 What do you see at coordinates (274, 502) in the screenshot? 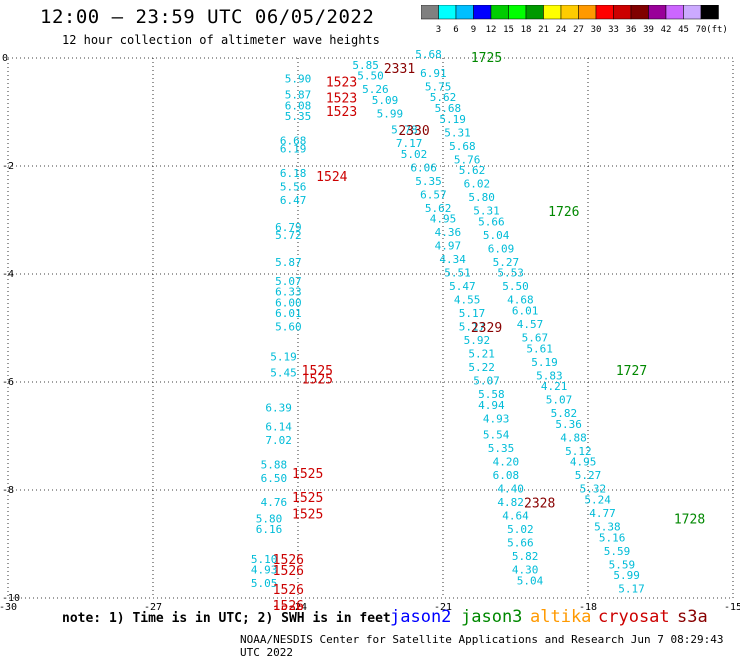
I see `wave-height-label: 4.76` at bounding box center [274, 502].